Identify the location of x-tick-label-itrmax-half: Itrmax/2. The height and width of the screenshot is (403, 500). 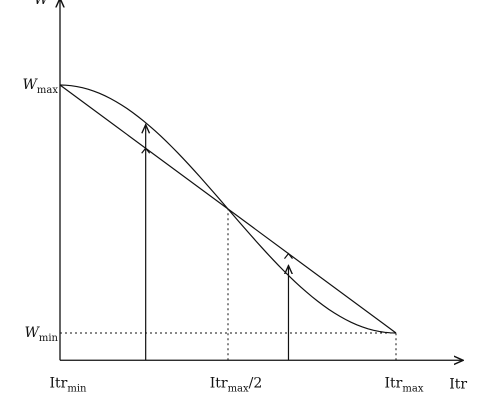
(236, 384).